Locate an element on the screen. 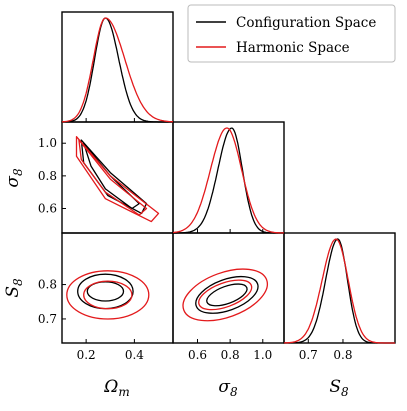 The height and width of the screenshot is (411, 407). panel-omega-m-marginal is located at coordinates (117, 67).